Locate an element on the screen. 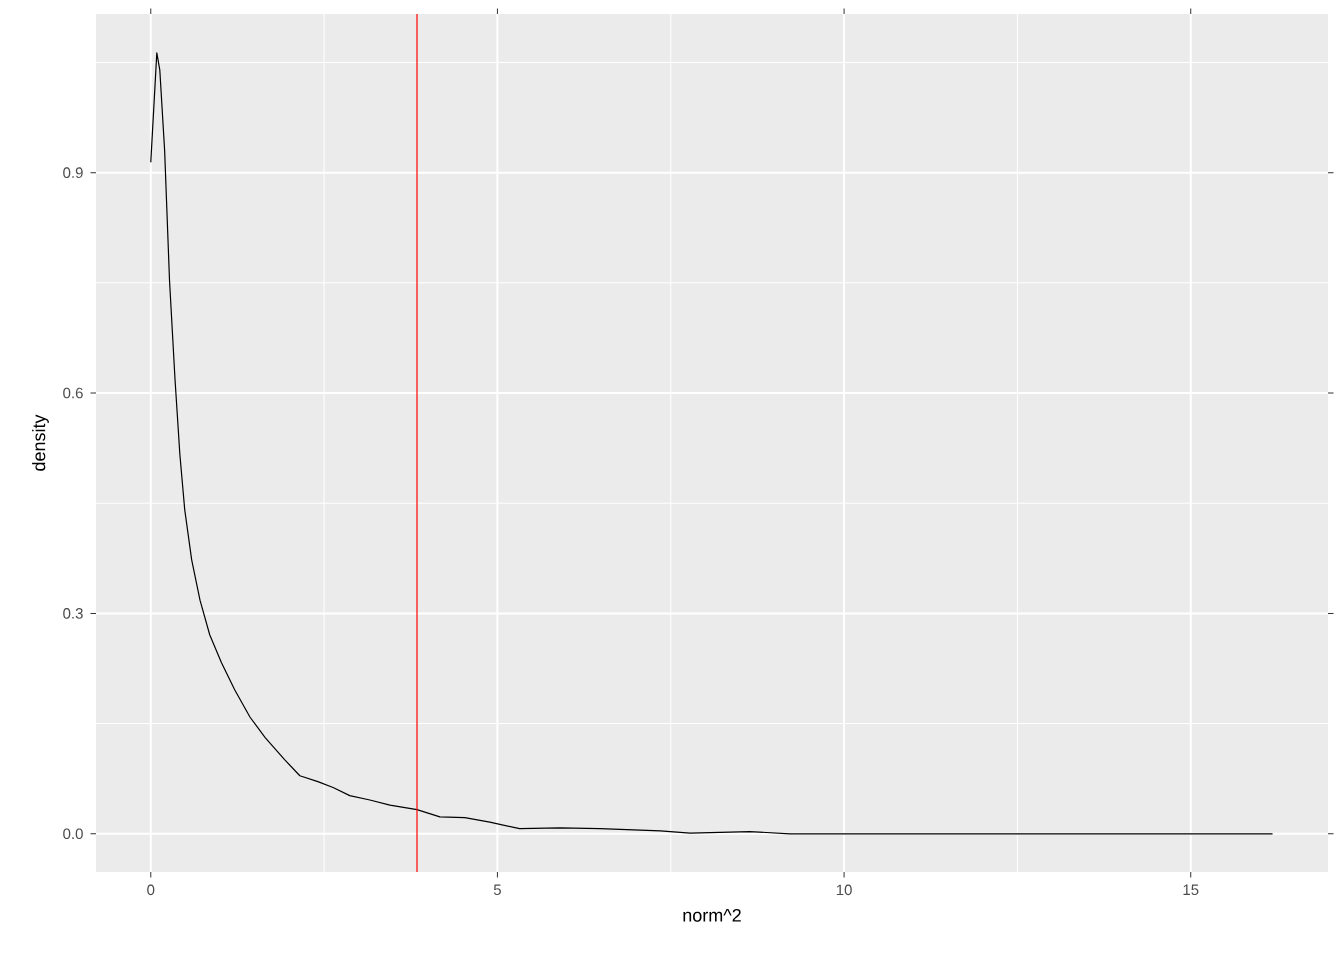 This screenshot has width=1344, height=960. y-tick-label: 0.0 is located at coordinates (73, 834).